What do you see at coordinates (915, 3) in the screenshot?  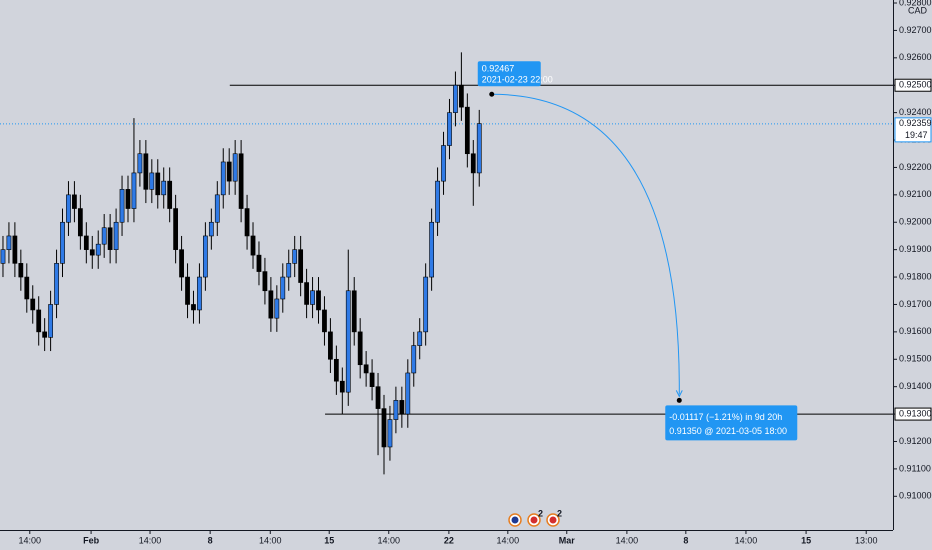 I see `y-tick-label: 0.92800` at bounding box center [915, 3].